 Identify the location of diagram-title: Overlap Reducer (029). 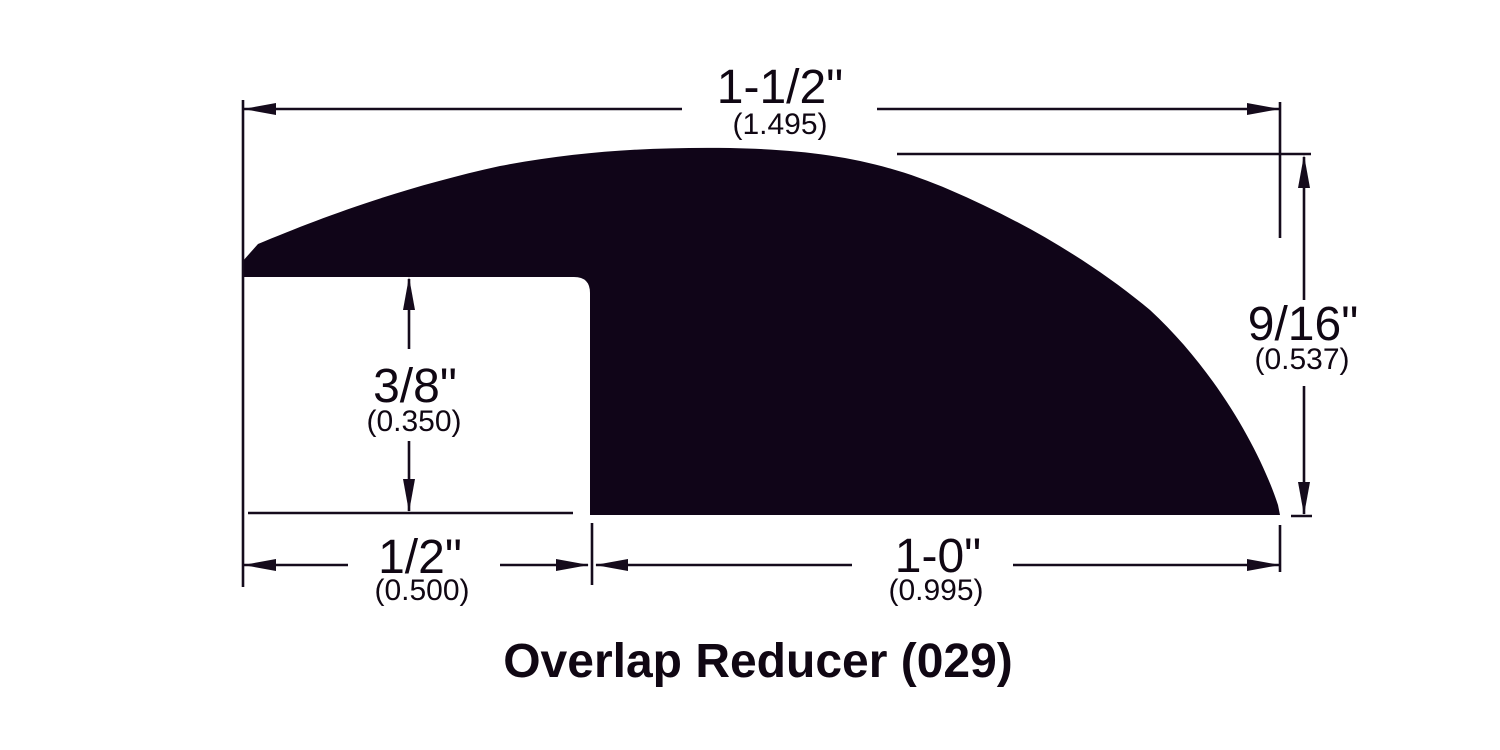
(758, 661).